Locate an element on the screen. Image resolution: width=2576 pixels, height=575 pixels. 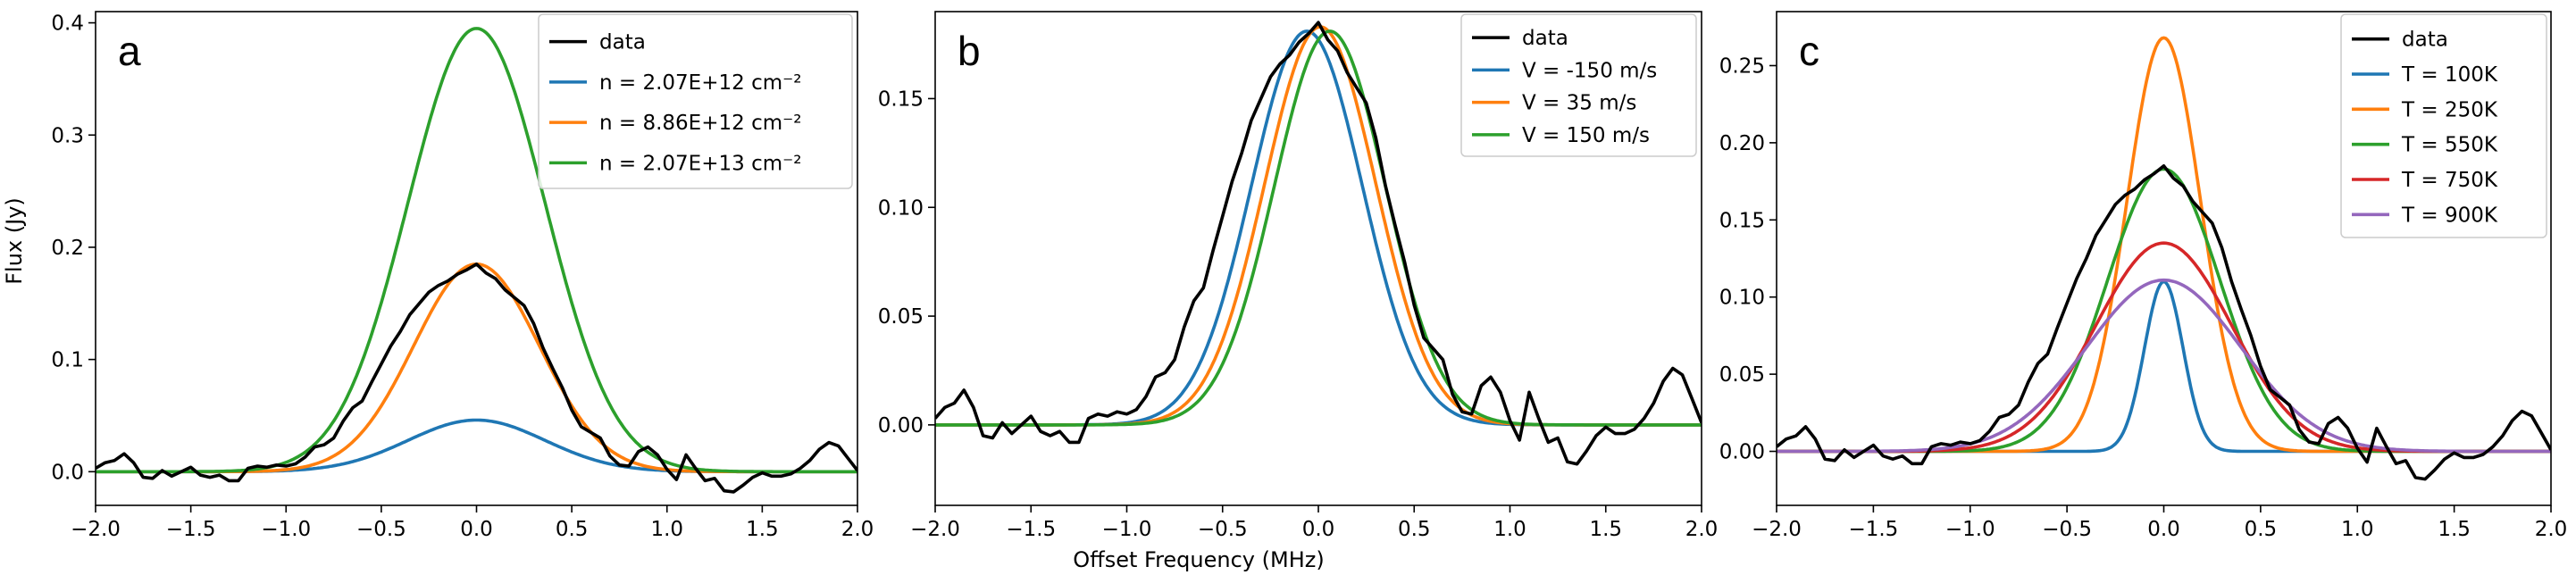
legend-entry: V = 150 m/s is located at coordinates (1586, 136).